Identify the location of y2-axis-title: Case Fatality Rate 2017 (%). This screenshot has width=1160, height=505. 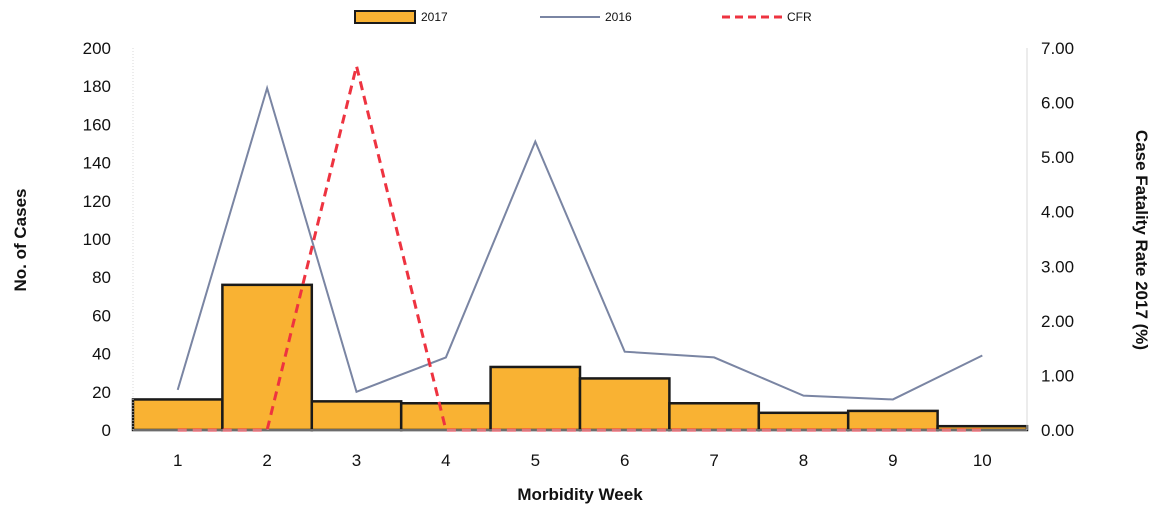
(1141, 240).